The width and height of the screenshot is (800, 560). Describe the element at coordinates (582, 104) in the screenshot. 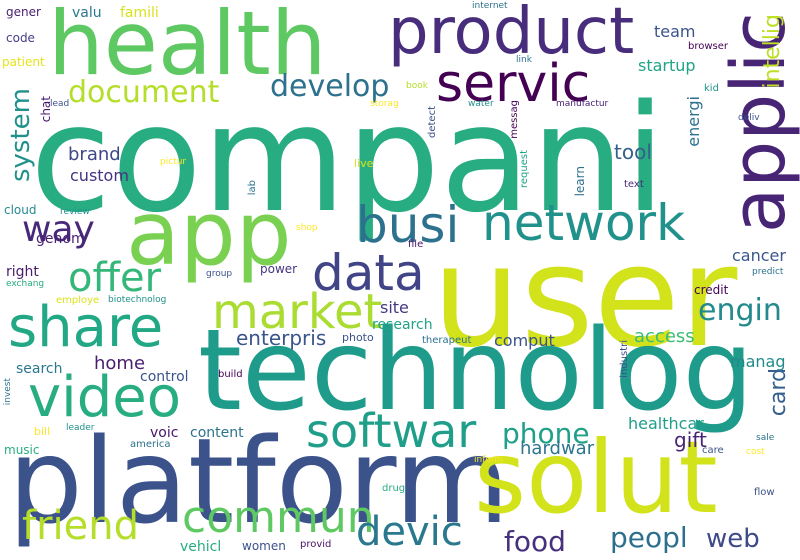

I see `word-manufactur: manufactur` at that location.